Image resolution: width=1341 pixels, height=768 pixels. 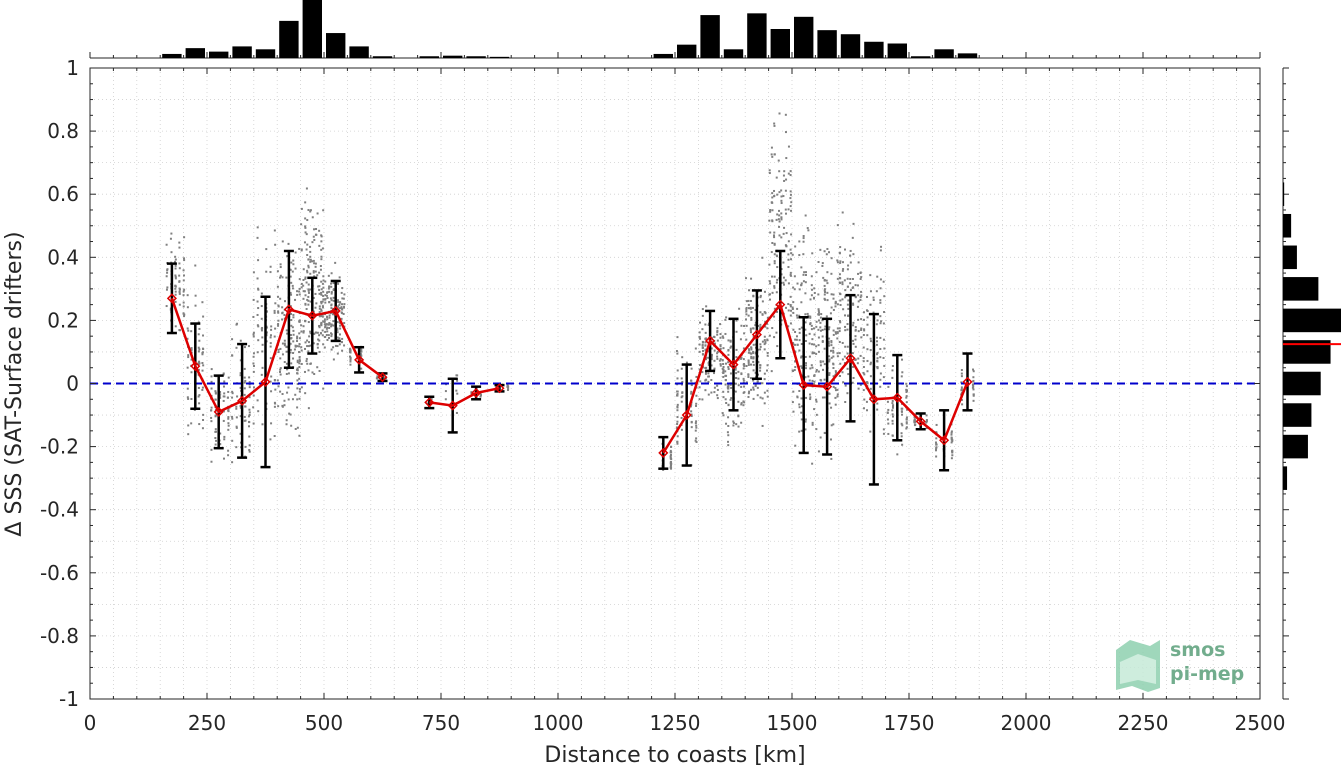 What do you see at coordinates (63, 257) in the screenshot?
I see `y-tick-label: 0.4` at bounding box center [63, 257].